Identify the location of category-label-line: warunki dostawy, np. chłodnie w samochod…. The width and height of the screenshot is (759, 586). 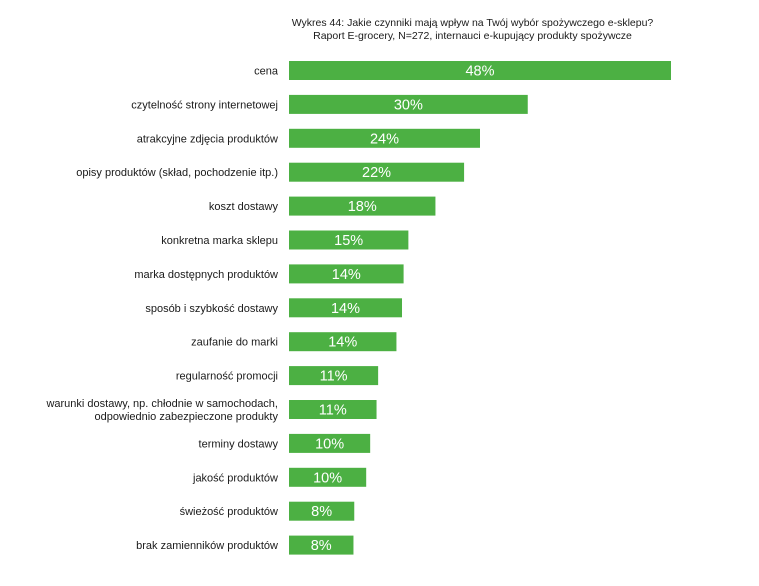
(161, 404).